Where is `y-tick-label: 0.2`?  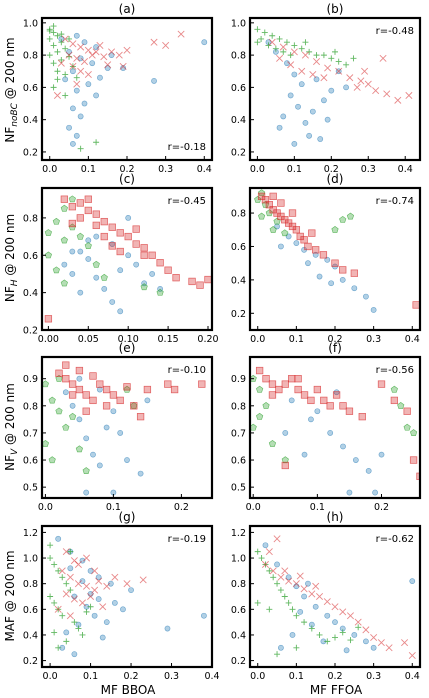 y-tick-label: 0.2 is located at coordinates (30, 661).